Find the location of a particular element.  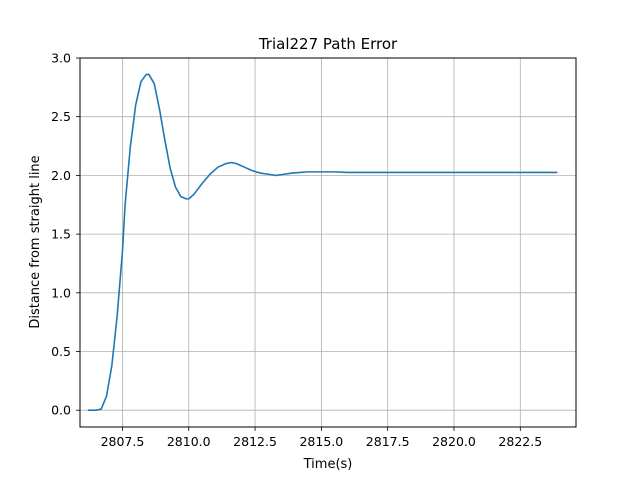

x-axis-label: Time(s) is located at coordinates (328, 464).